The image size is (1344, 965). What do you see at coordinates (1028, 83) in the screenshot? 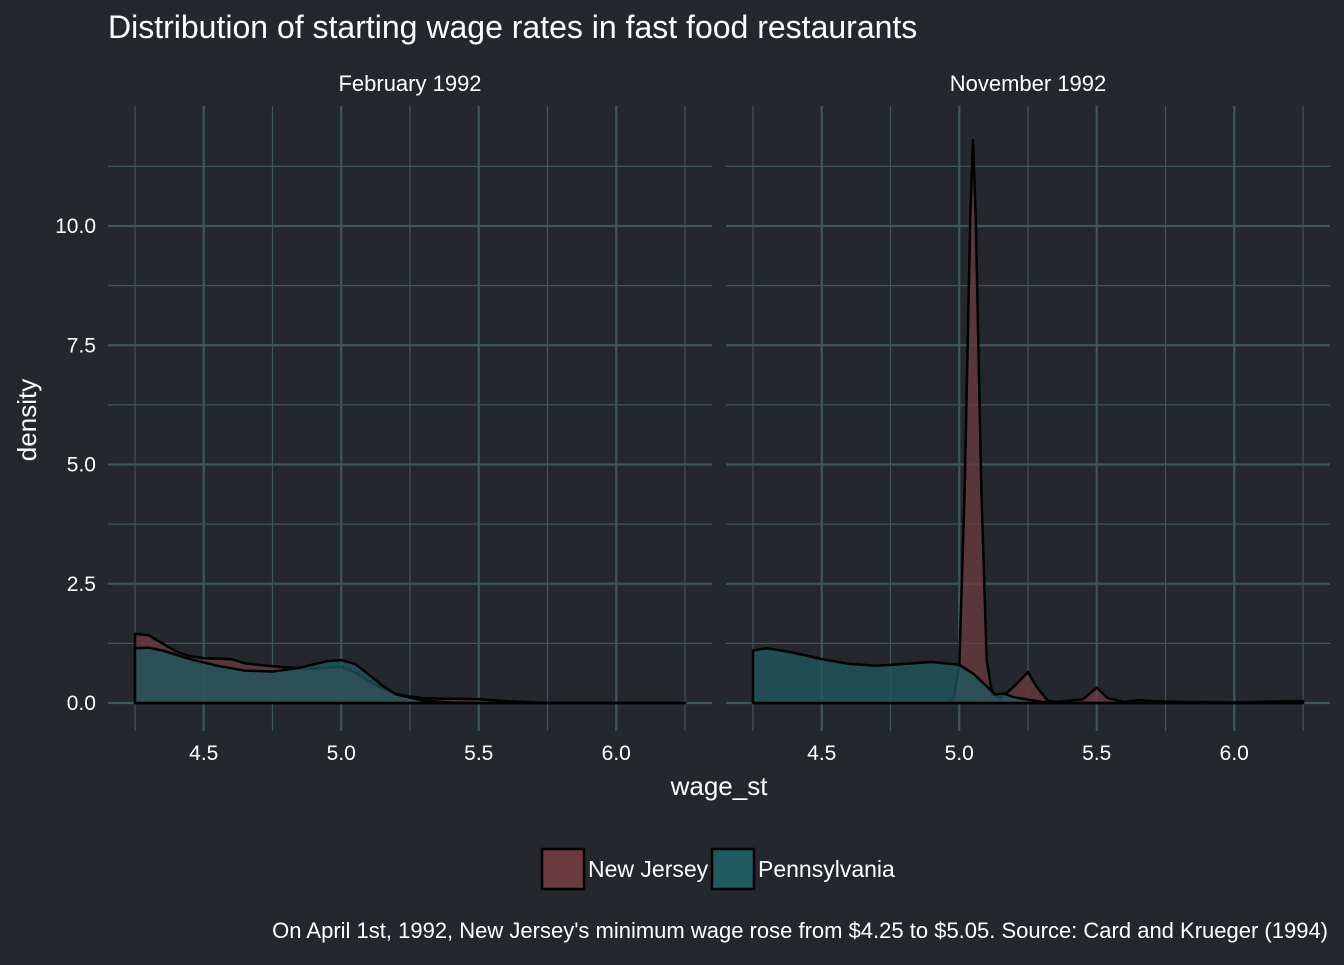
I see `facet-strip-label: November 1992` at bounding box center [1028, 83].